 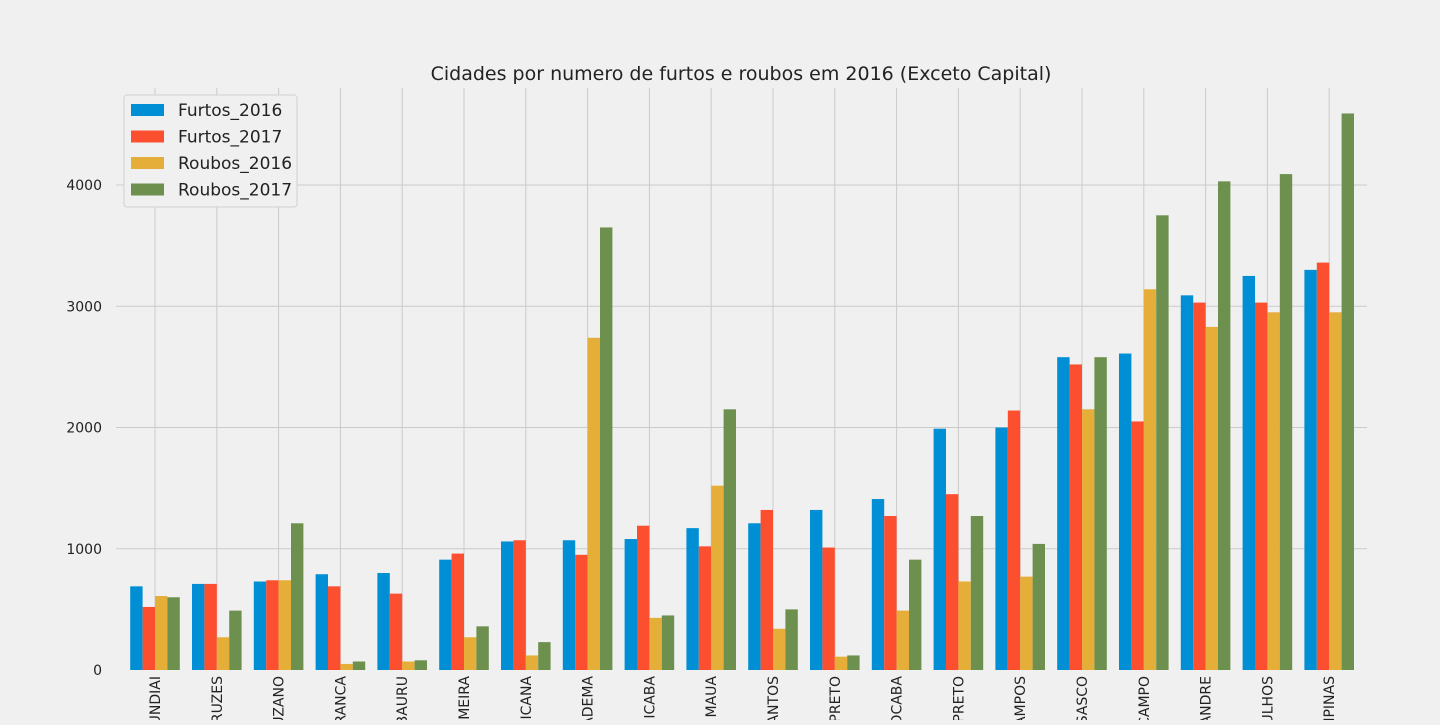 I want to click on x-tick-label: RANCA, so click(x=341, y=698).